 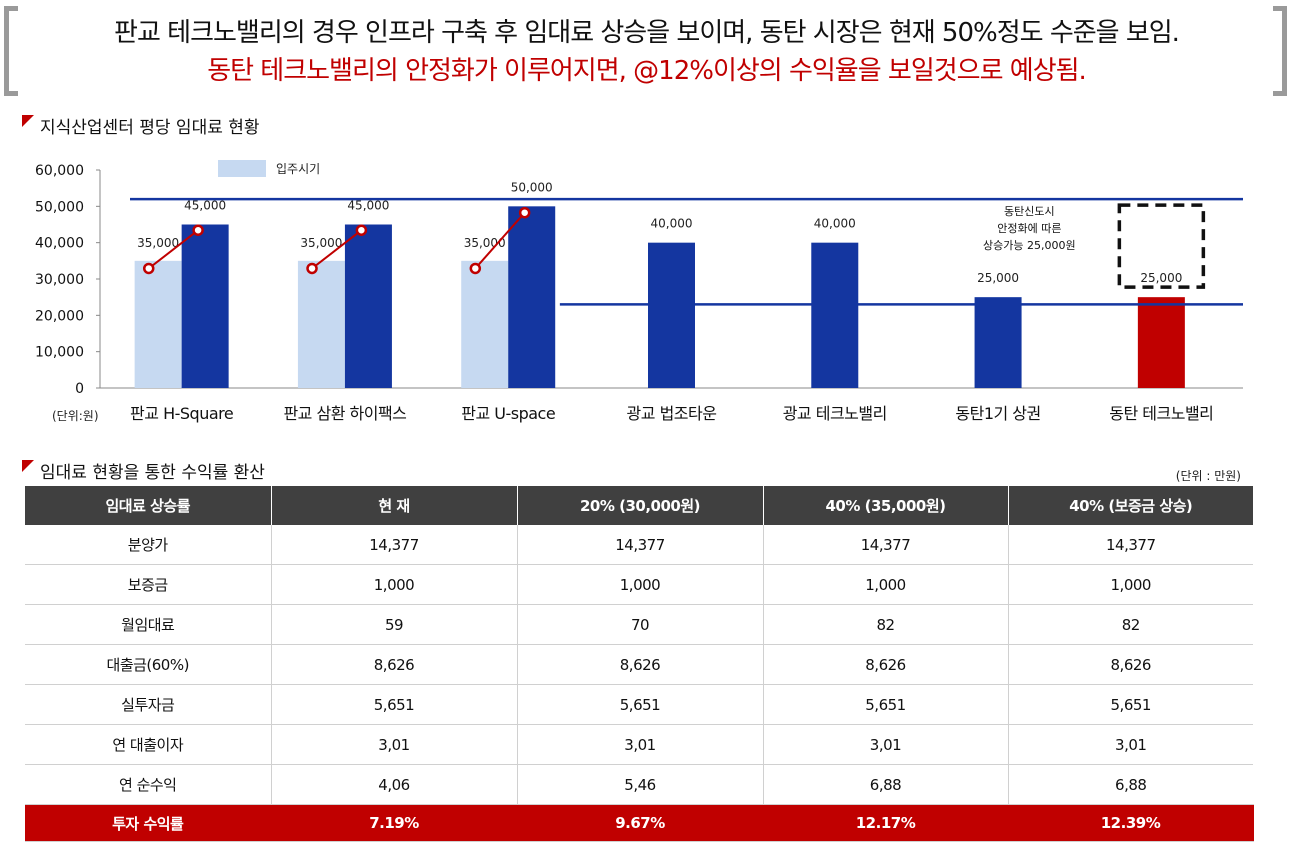 I want to click on table-header-cell: 20% (30,000원), so click(x=640, y=505).